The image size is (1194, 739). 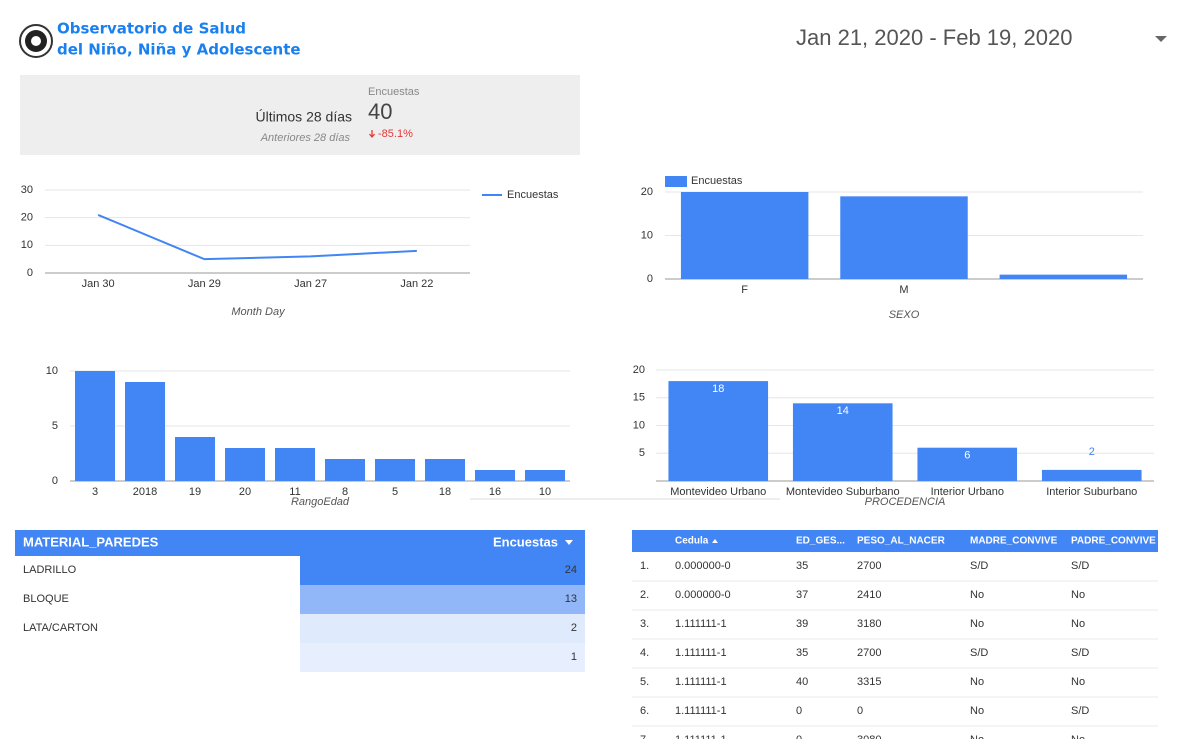 I want to click on cell: BLOQUE, so click(x=46, y=599).